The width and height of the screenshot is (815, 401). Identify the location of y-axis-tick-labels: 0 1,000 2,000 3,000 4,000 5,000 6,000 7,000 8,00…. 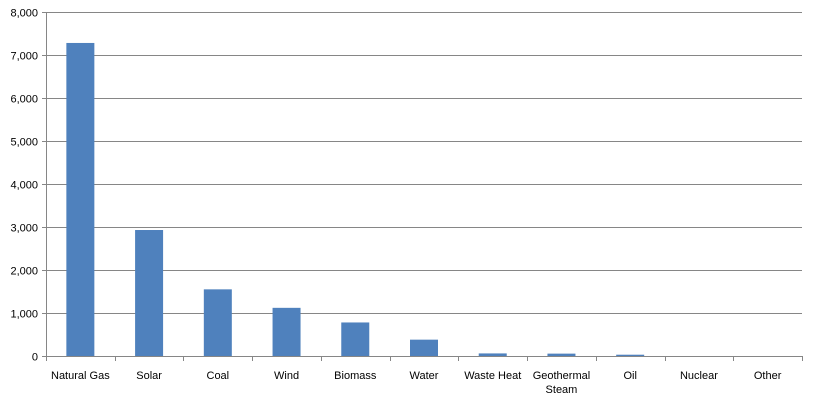
(24, 186).